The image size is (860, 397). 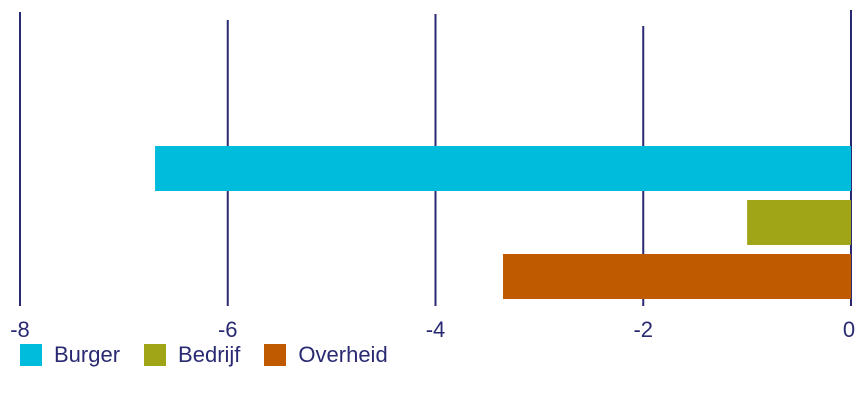 What do you see at coordinates (275, 355) in the screenshot?
I see `legend-swatch-overheid` at bounding box center [275, 355].